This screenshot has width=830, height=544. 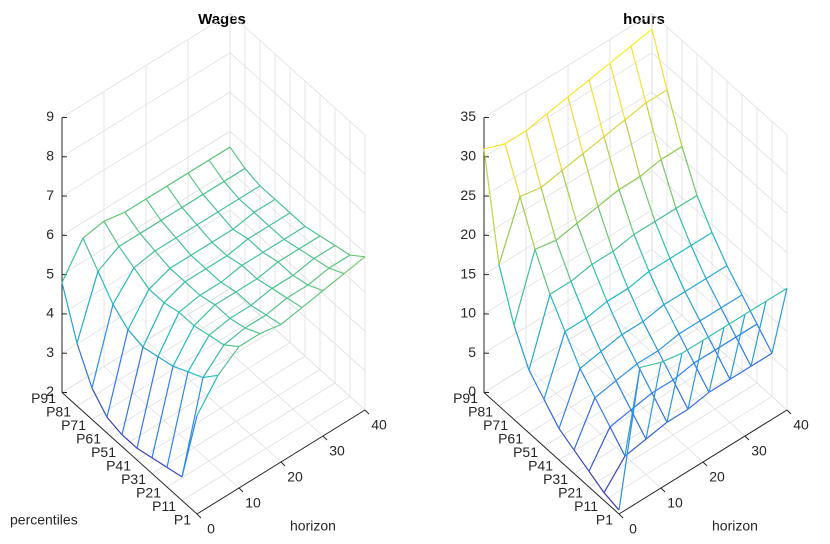 What do you see at coordinates (50, 116) in the screenshot?
I see `z-tick-label: 9` at bounding box center [50, 116].